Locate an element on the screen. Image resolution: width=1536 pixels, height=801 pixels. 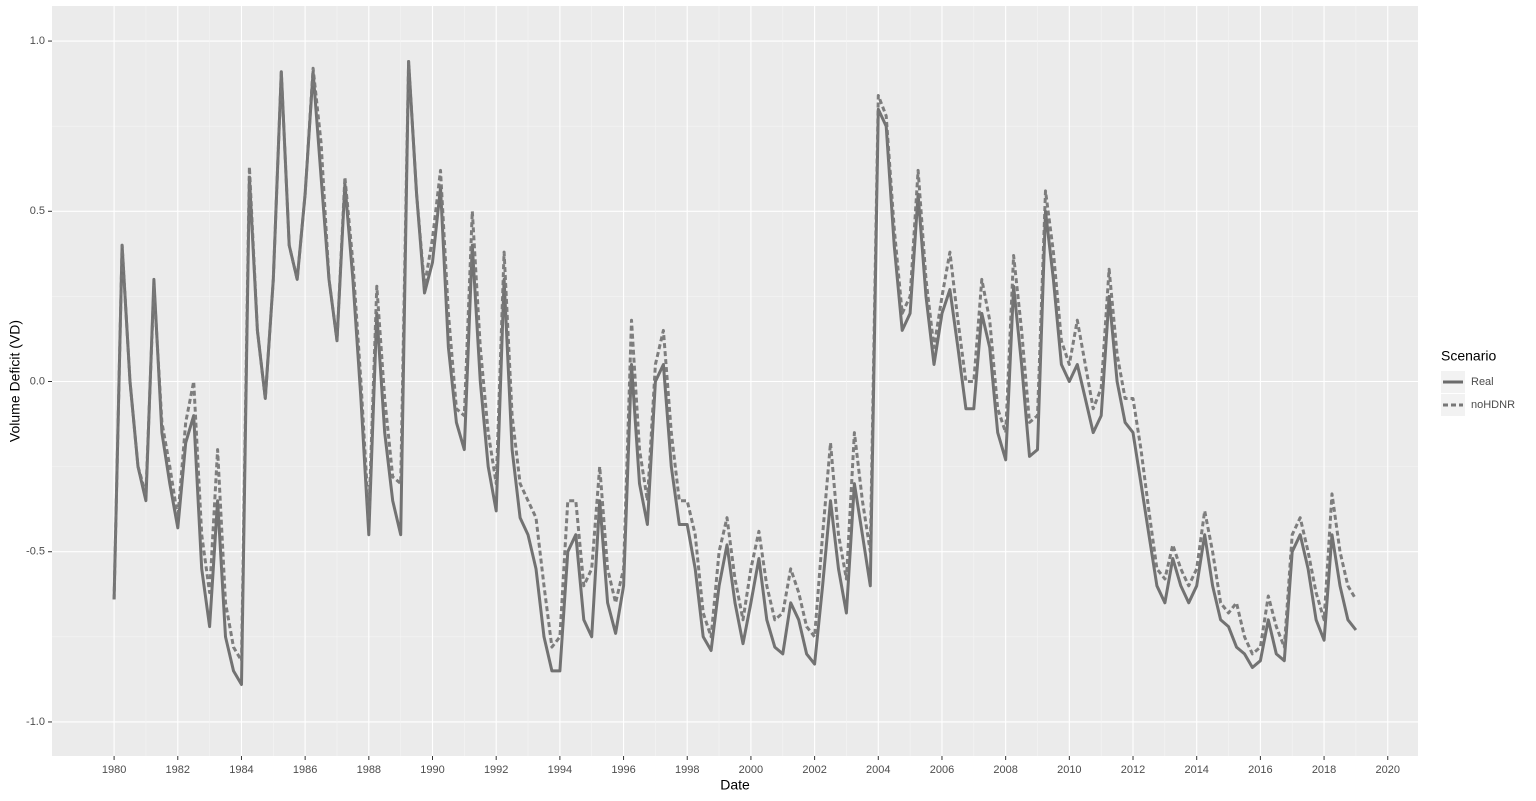
y-axis-title: Volume Deficit (VD) is located at coordinates (15, 381).